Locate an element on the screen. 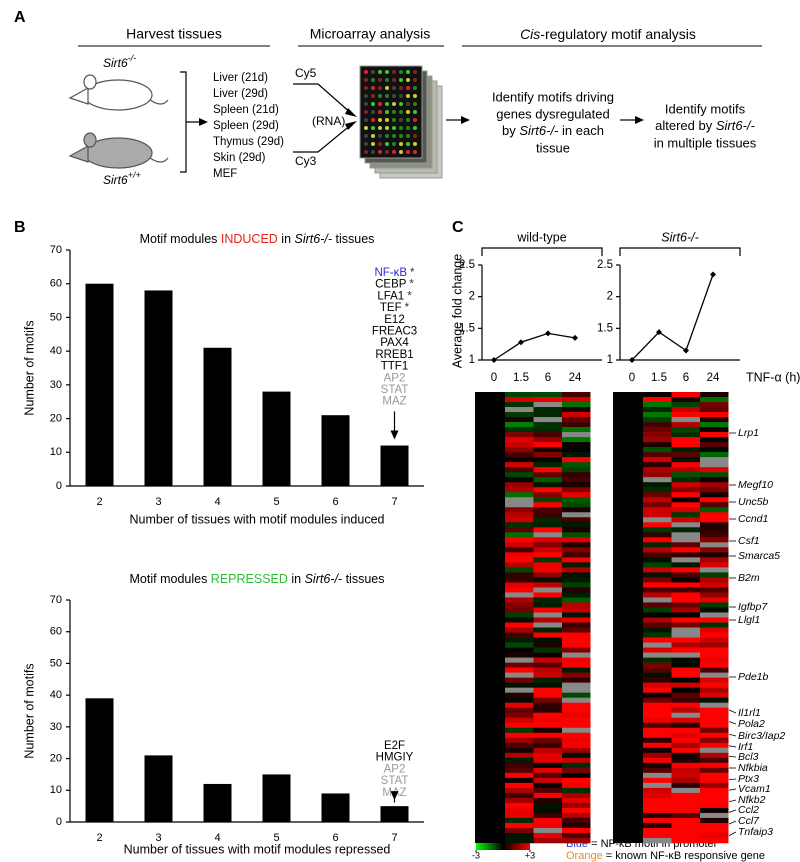  array-slide is located at coordinates (391, 112).